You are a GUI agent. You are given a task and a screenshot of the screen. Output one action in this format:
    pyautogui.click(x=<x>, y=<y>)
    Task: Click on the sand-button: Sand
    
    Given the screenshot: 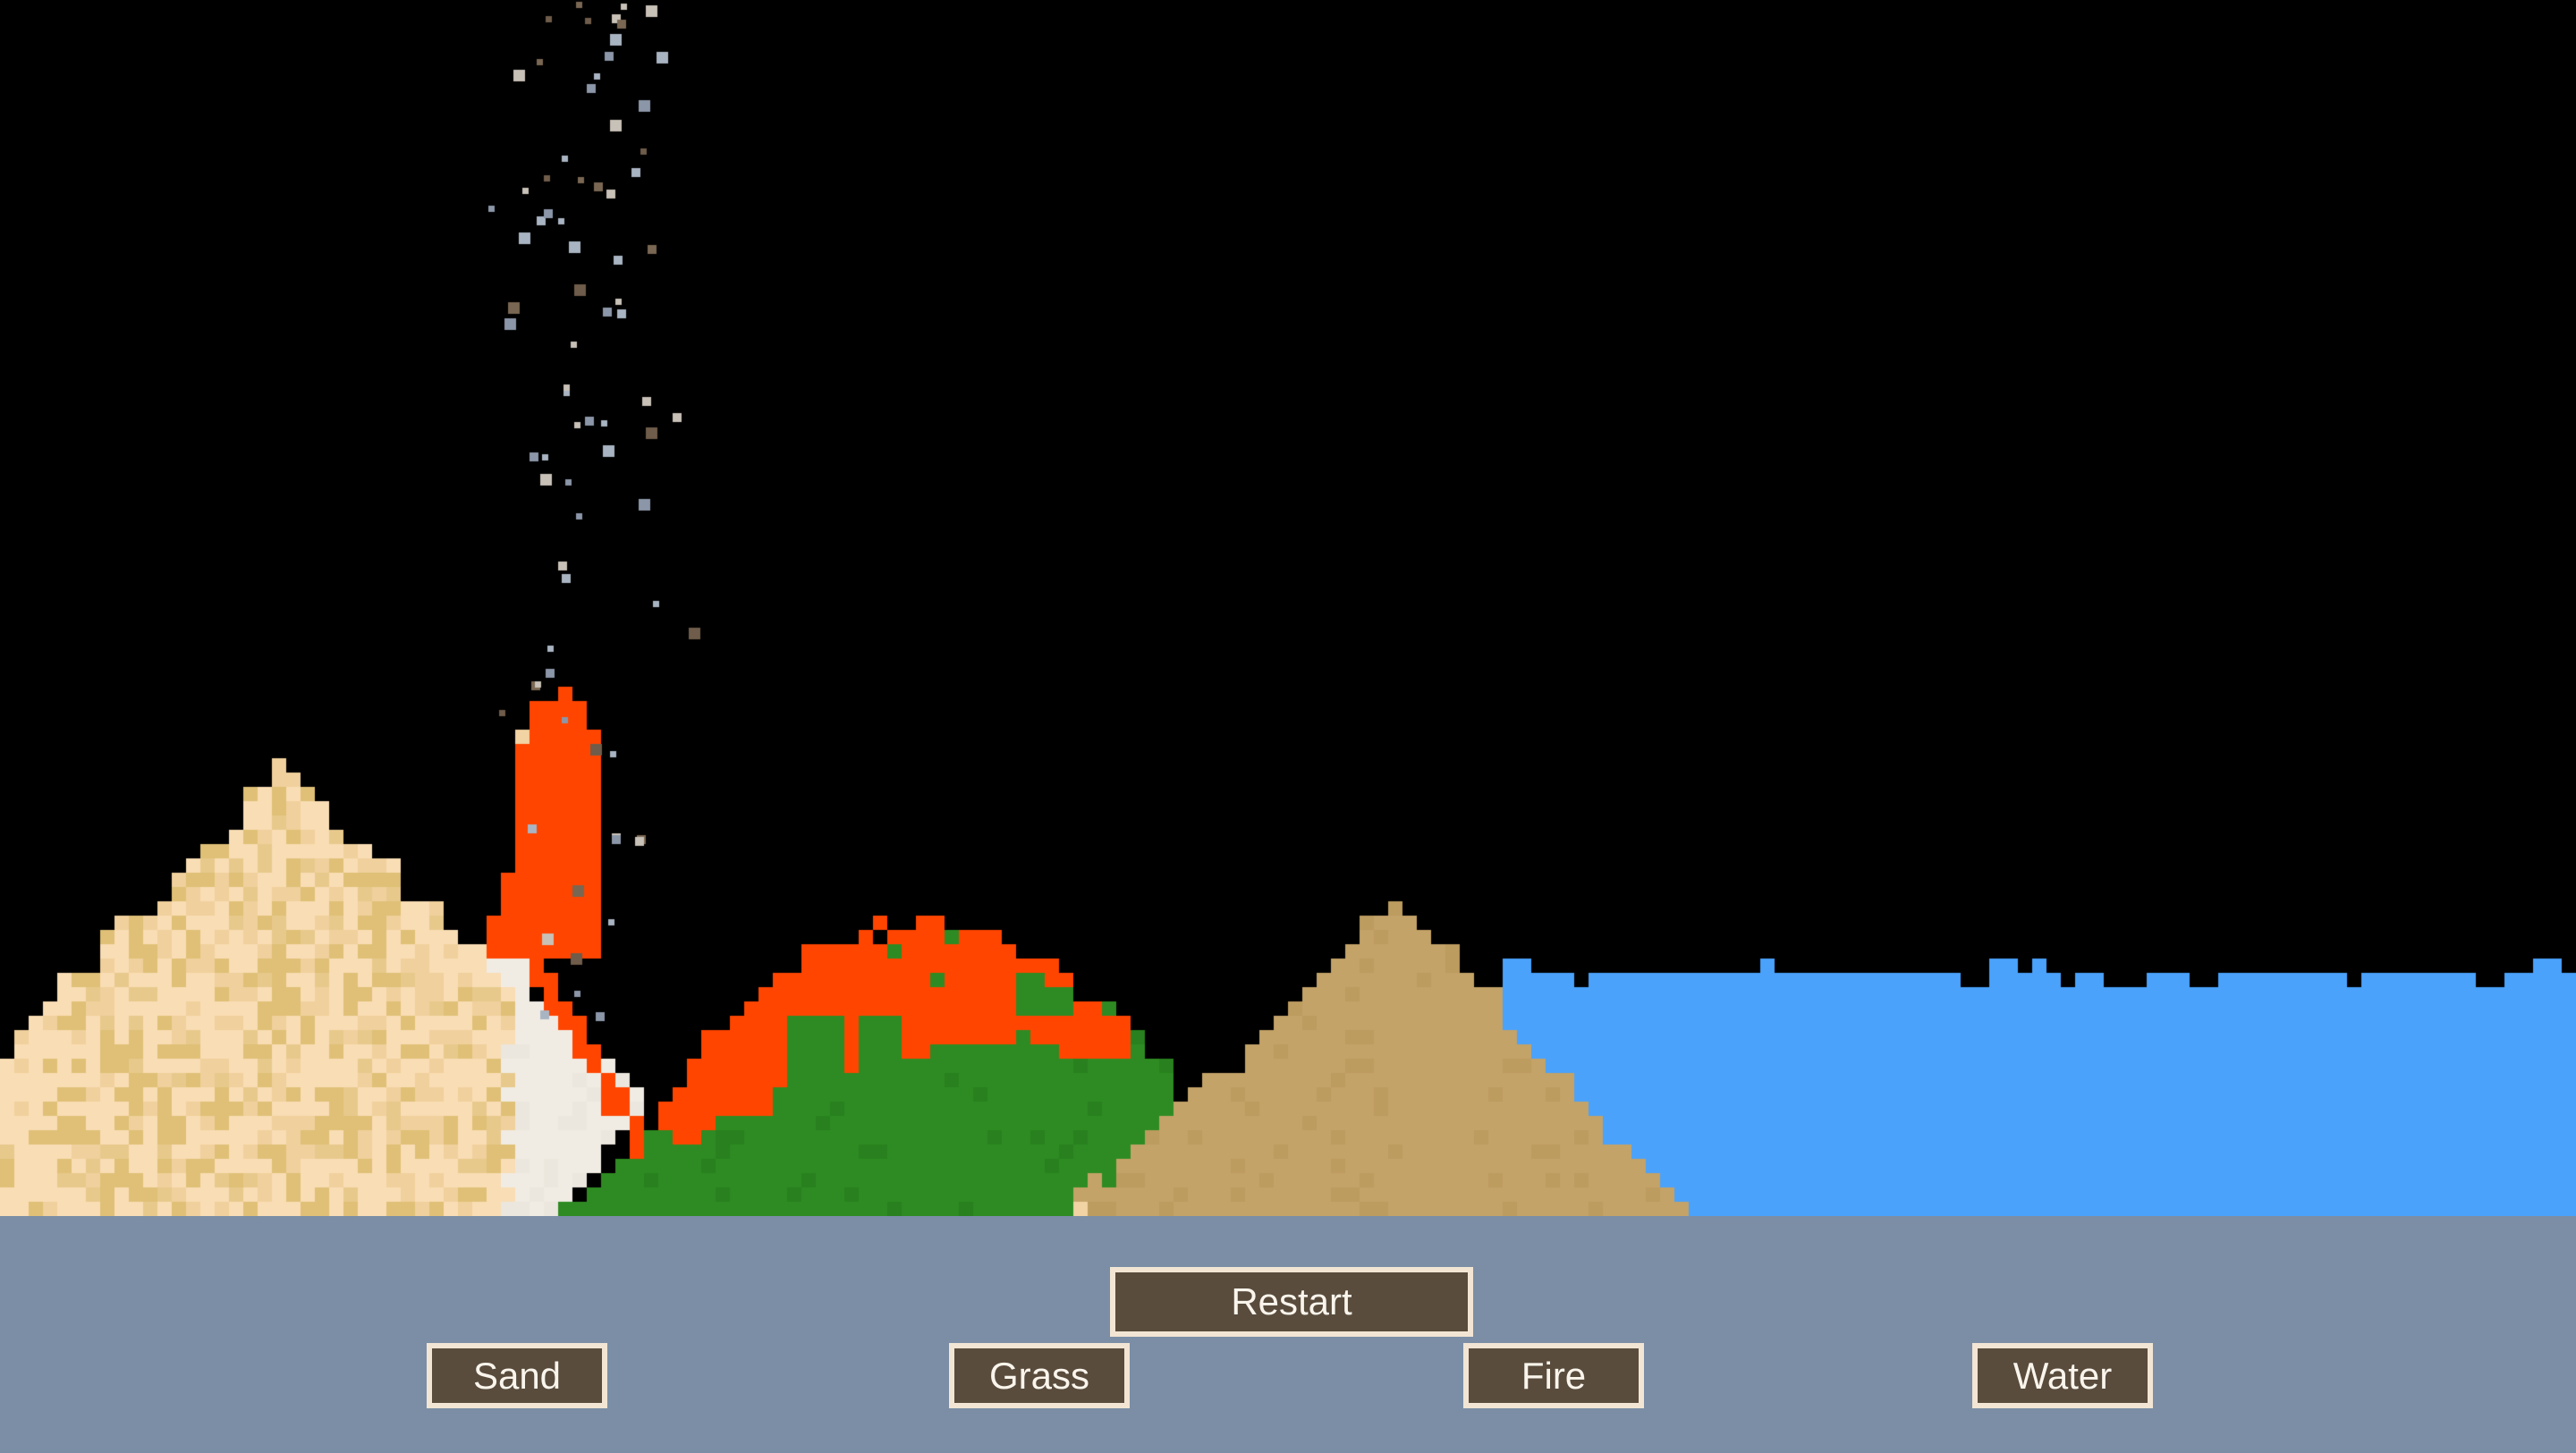 What is the action you would take?
    pyautogui.click(x=517, y=1375)
    